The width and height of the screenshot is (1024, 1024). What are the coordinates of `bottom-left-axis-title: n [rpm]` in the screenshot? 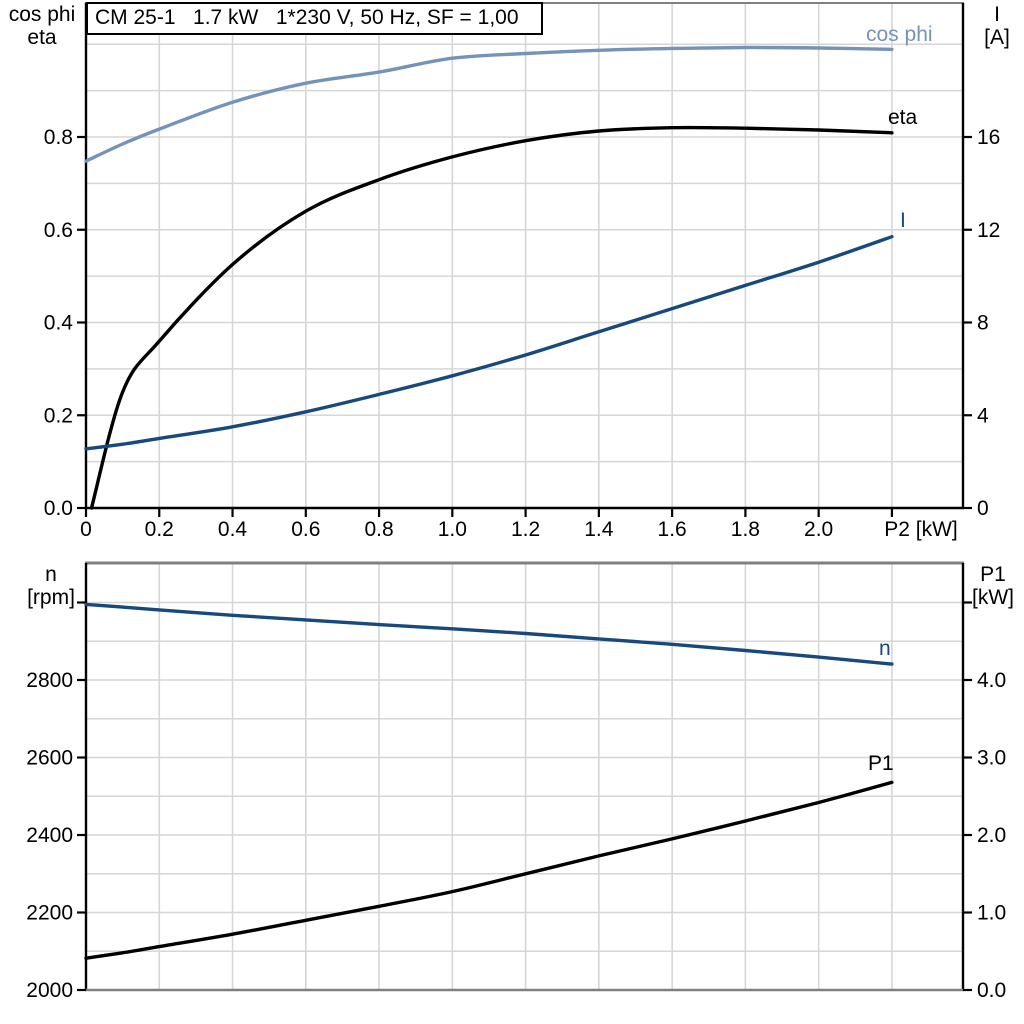 It's located at (51, 586).